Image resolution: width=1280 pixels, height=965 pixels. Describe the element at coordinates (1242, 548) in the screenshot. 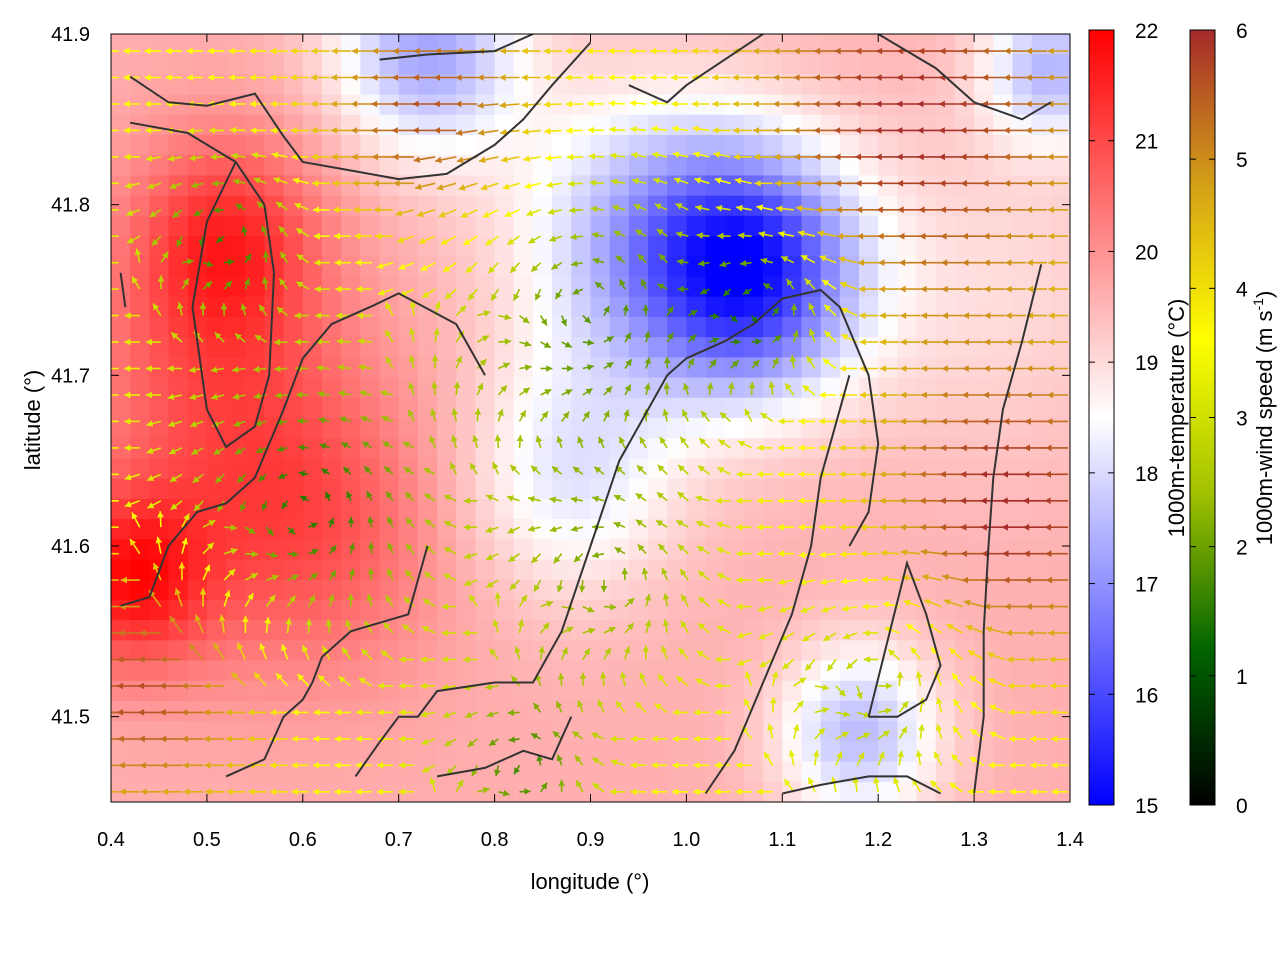

I see `colorbar-tick-label: 2` at that location.